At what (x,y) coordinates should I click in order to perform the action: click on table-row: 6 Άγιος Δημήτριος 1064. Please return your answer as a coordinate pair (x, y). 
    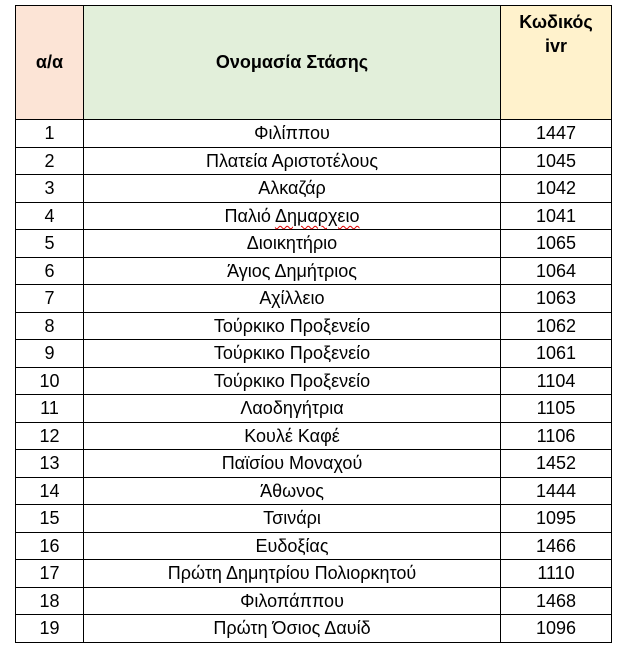
    Looking at the image, I should click on (313, 270).